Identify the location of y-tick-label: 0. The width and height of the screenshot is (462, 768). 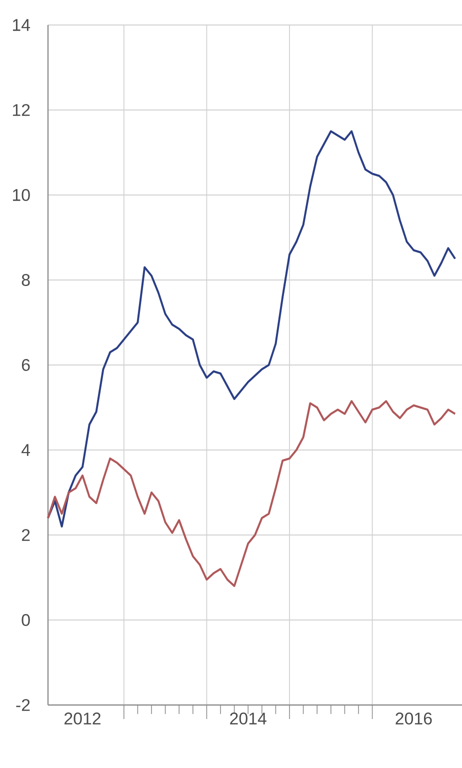
(26, 620).